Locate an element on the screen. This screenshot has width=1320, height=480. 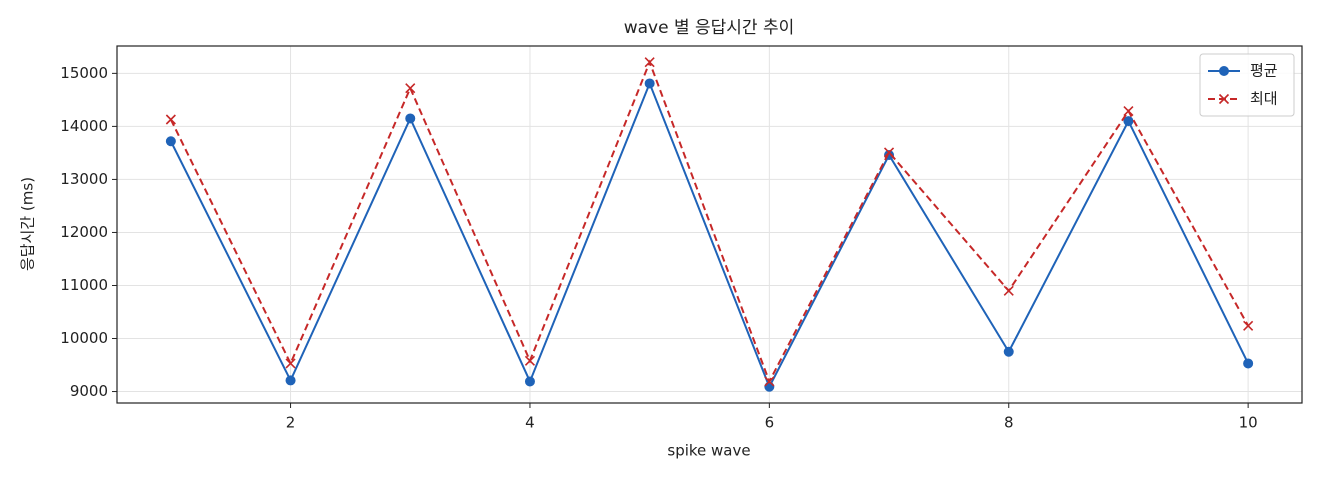
y-tick-label: 14000 is located at coordinates (84, 126).